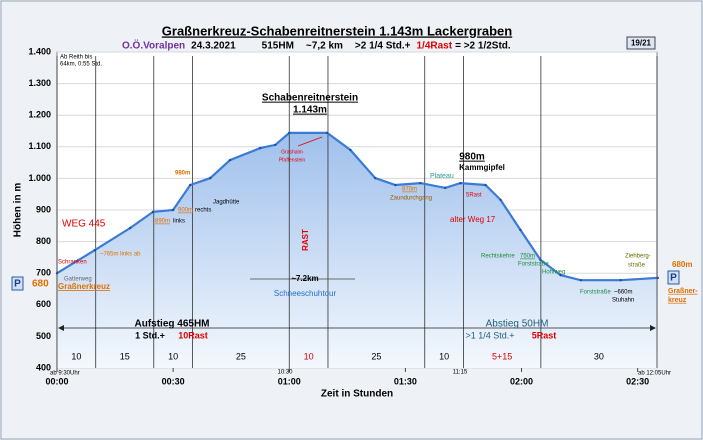 The image size is (703, 440). I want to click on parking-right: P, so click(673, 278).